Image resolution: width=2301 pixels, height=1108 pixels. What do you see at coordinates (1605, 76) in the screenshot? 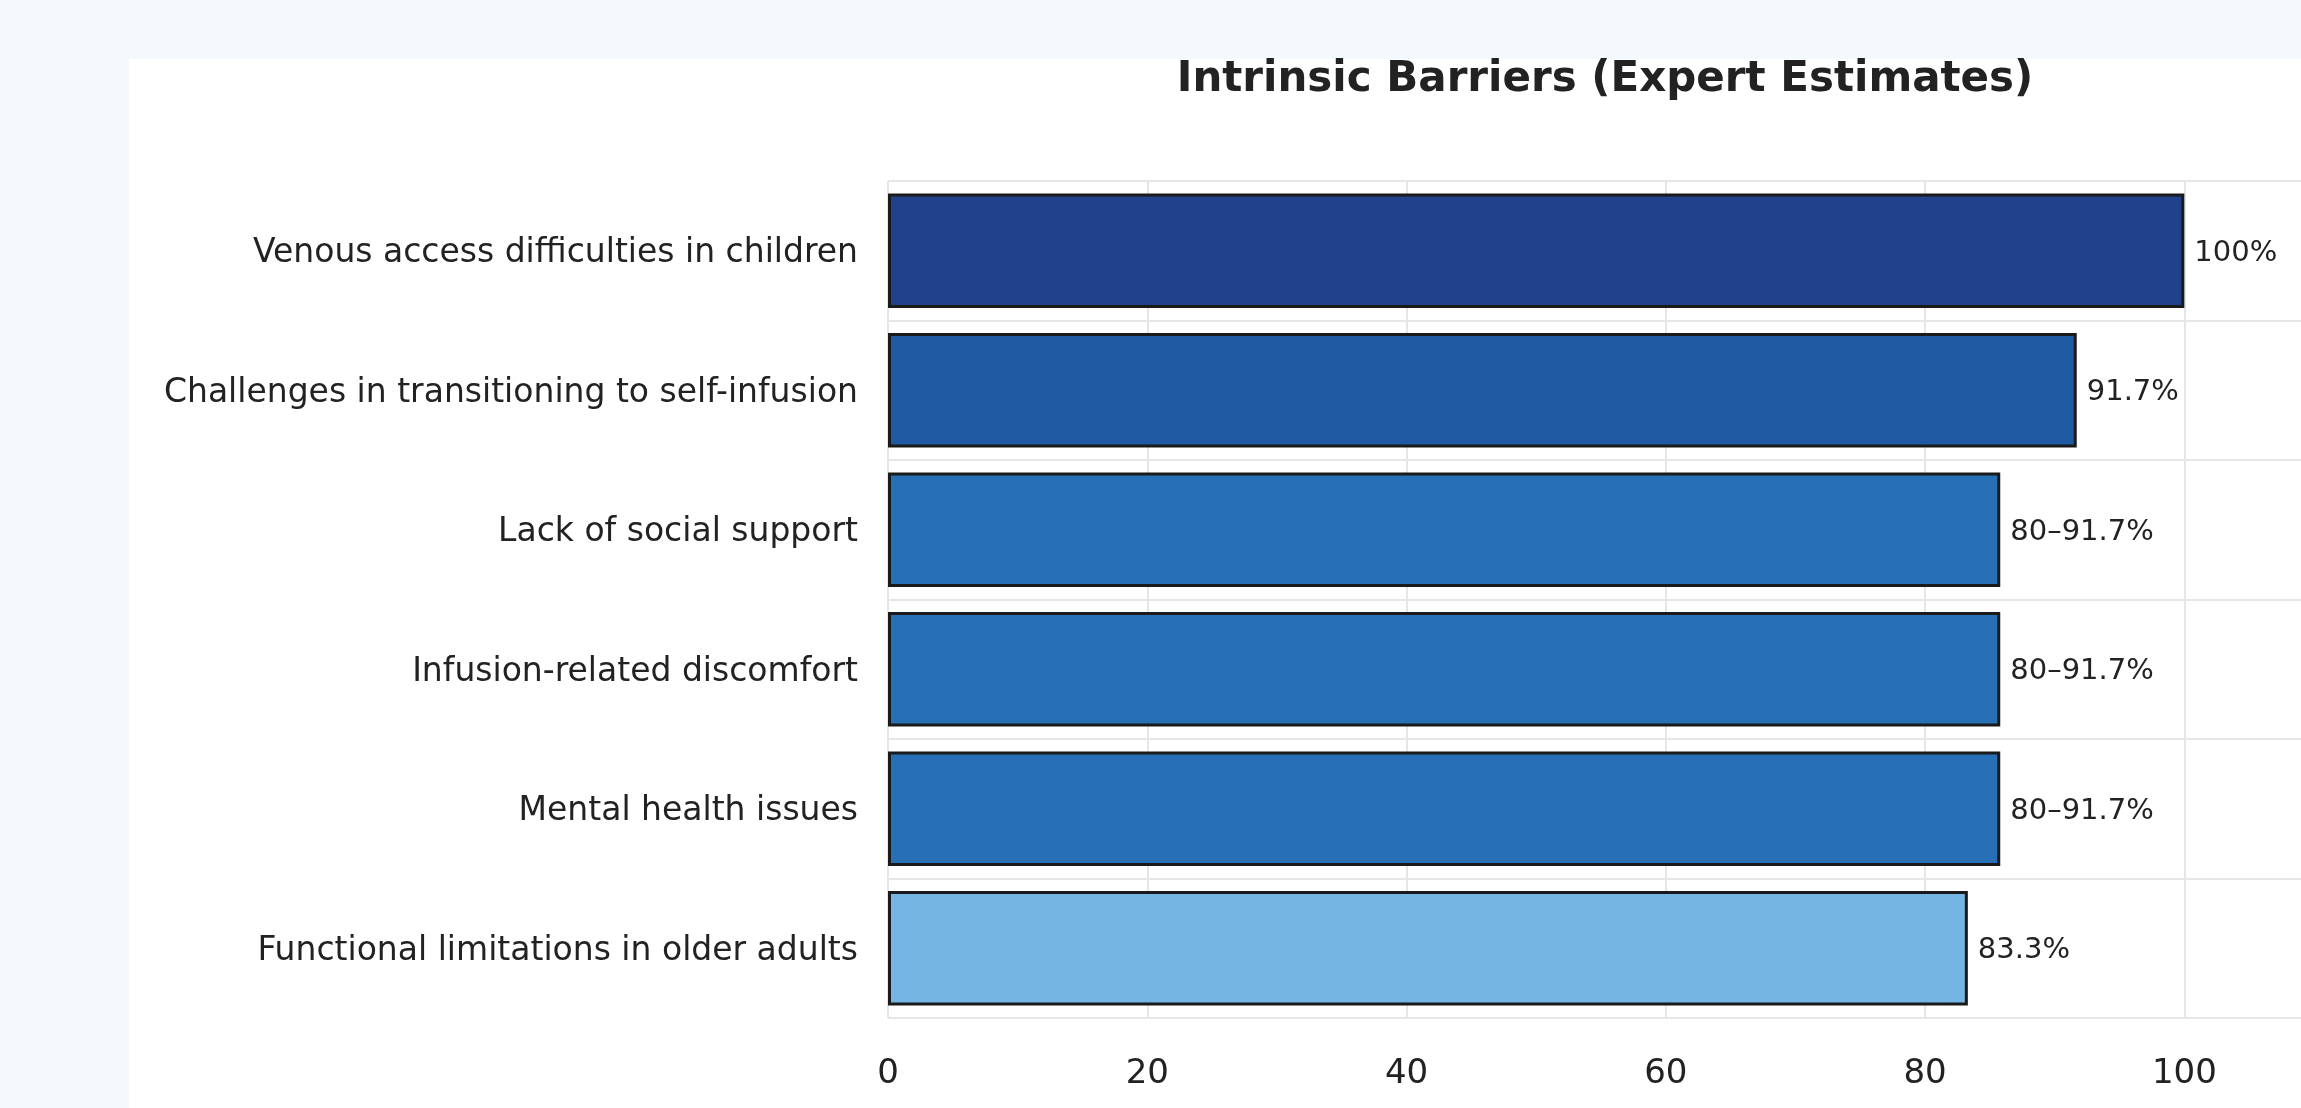
I see `chart-title: Intrinsic Barriers (Expert Estimates)` at bounding box center [1605, 76].